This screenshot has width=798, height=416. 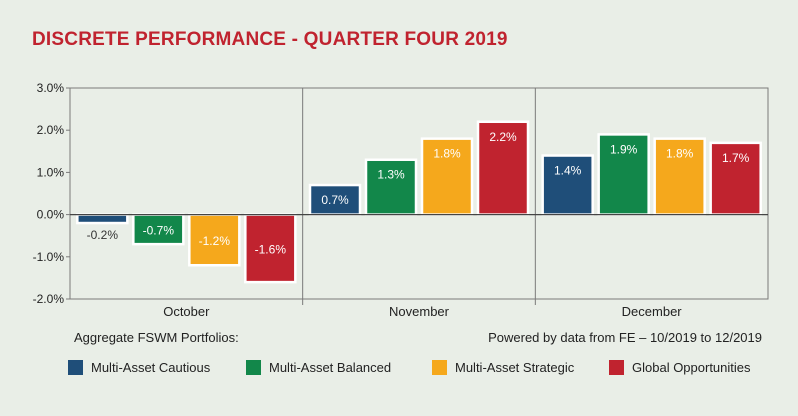 I want to click on footer-left-label: Aggregate FSWM Portfolios:, so click(x=156, y=337).